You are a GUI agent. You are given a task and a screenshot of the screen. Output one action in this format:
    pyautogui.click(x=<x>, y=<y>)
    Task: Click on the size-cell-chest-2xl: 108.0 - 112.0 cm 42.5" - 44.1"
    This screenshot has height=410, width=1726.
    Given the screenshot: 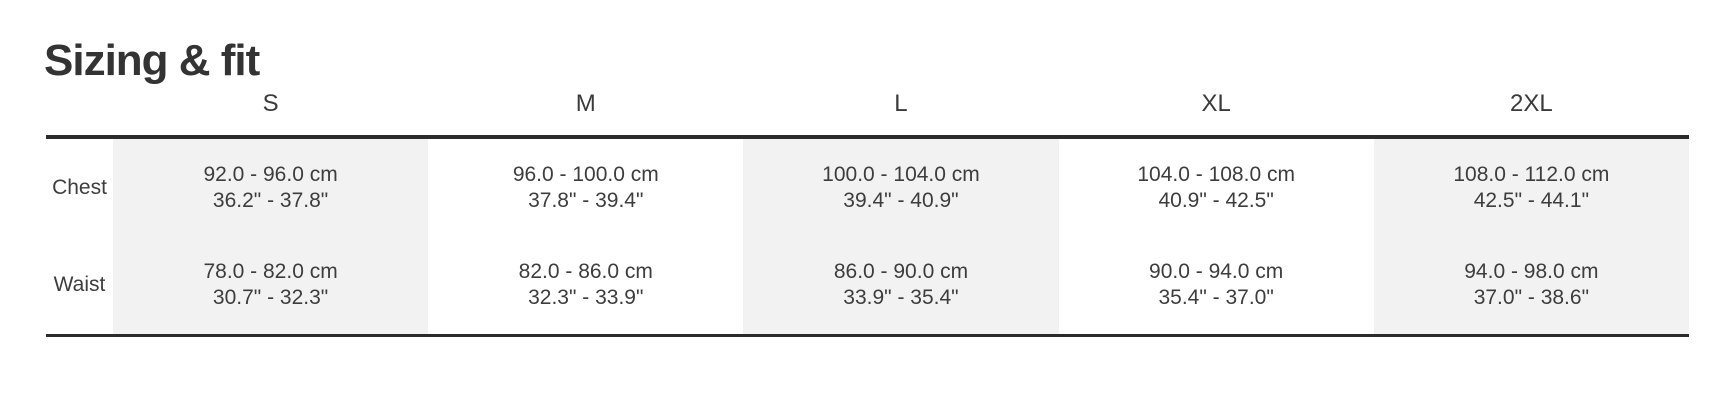 What is the action you would take?
    pyautogui.click(x=1531, y=186)
    